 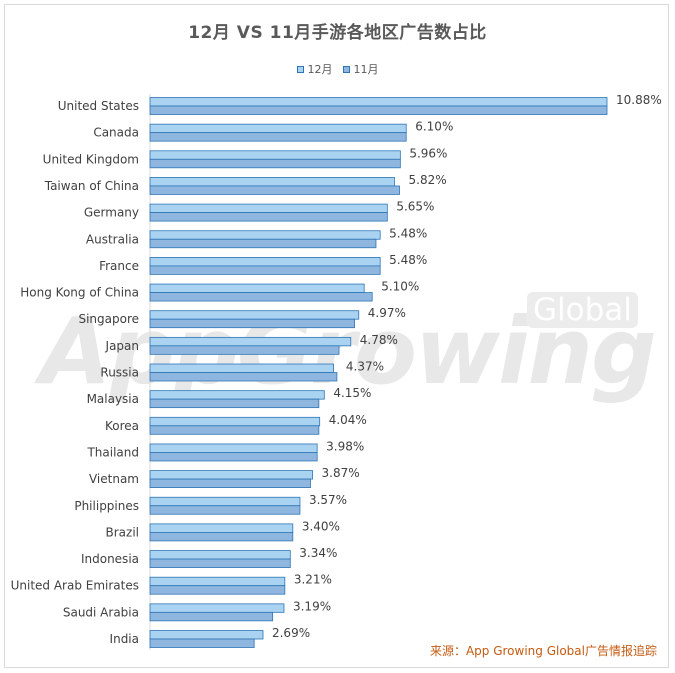 What do you see at coordinates (124, 639) in the screenshot?
I see `category-label: India` at bounding box center [124, 639].